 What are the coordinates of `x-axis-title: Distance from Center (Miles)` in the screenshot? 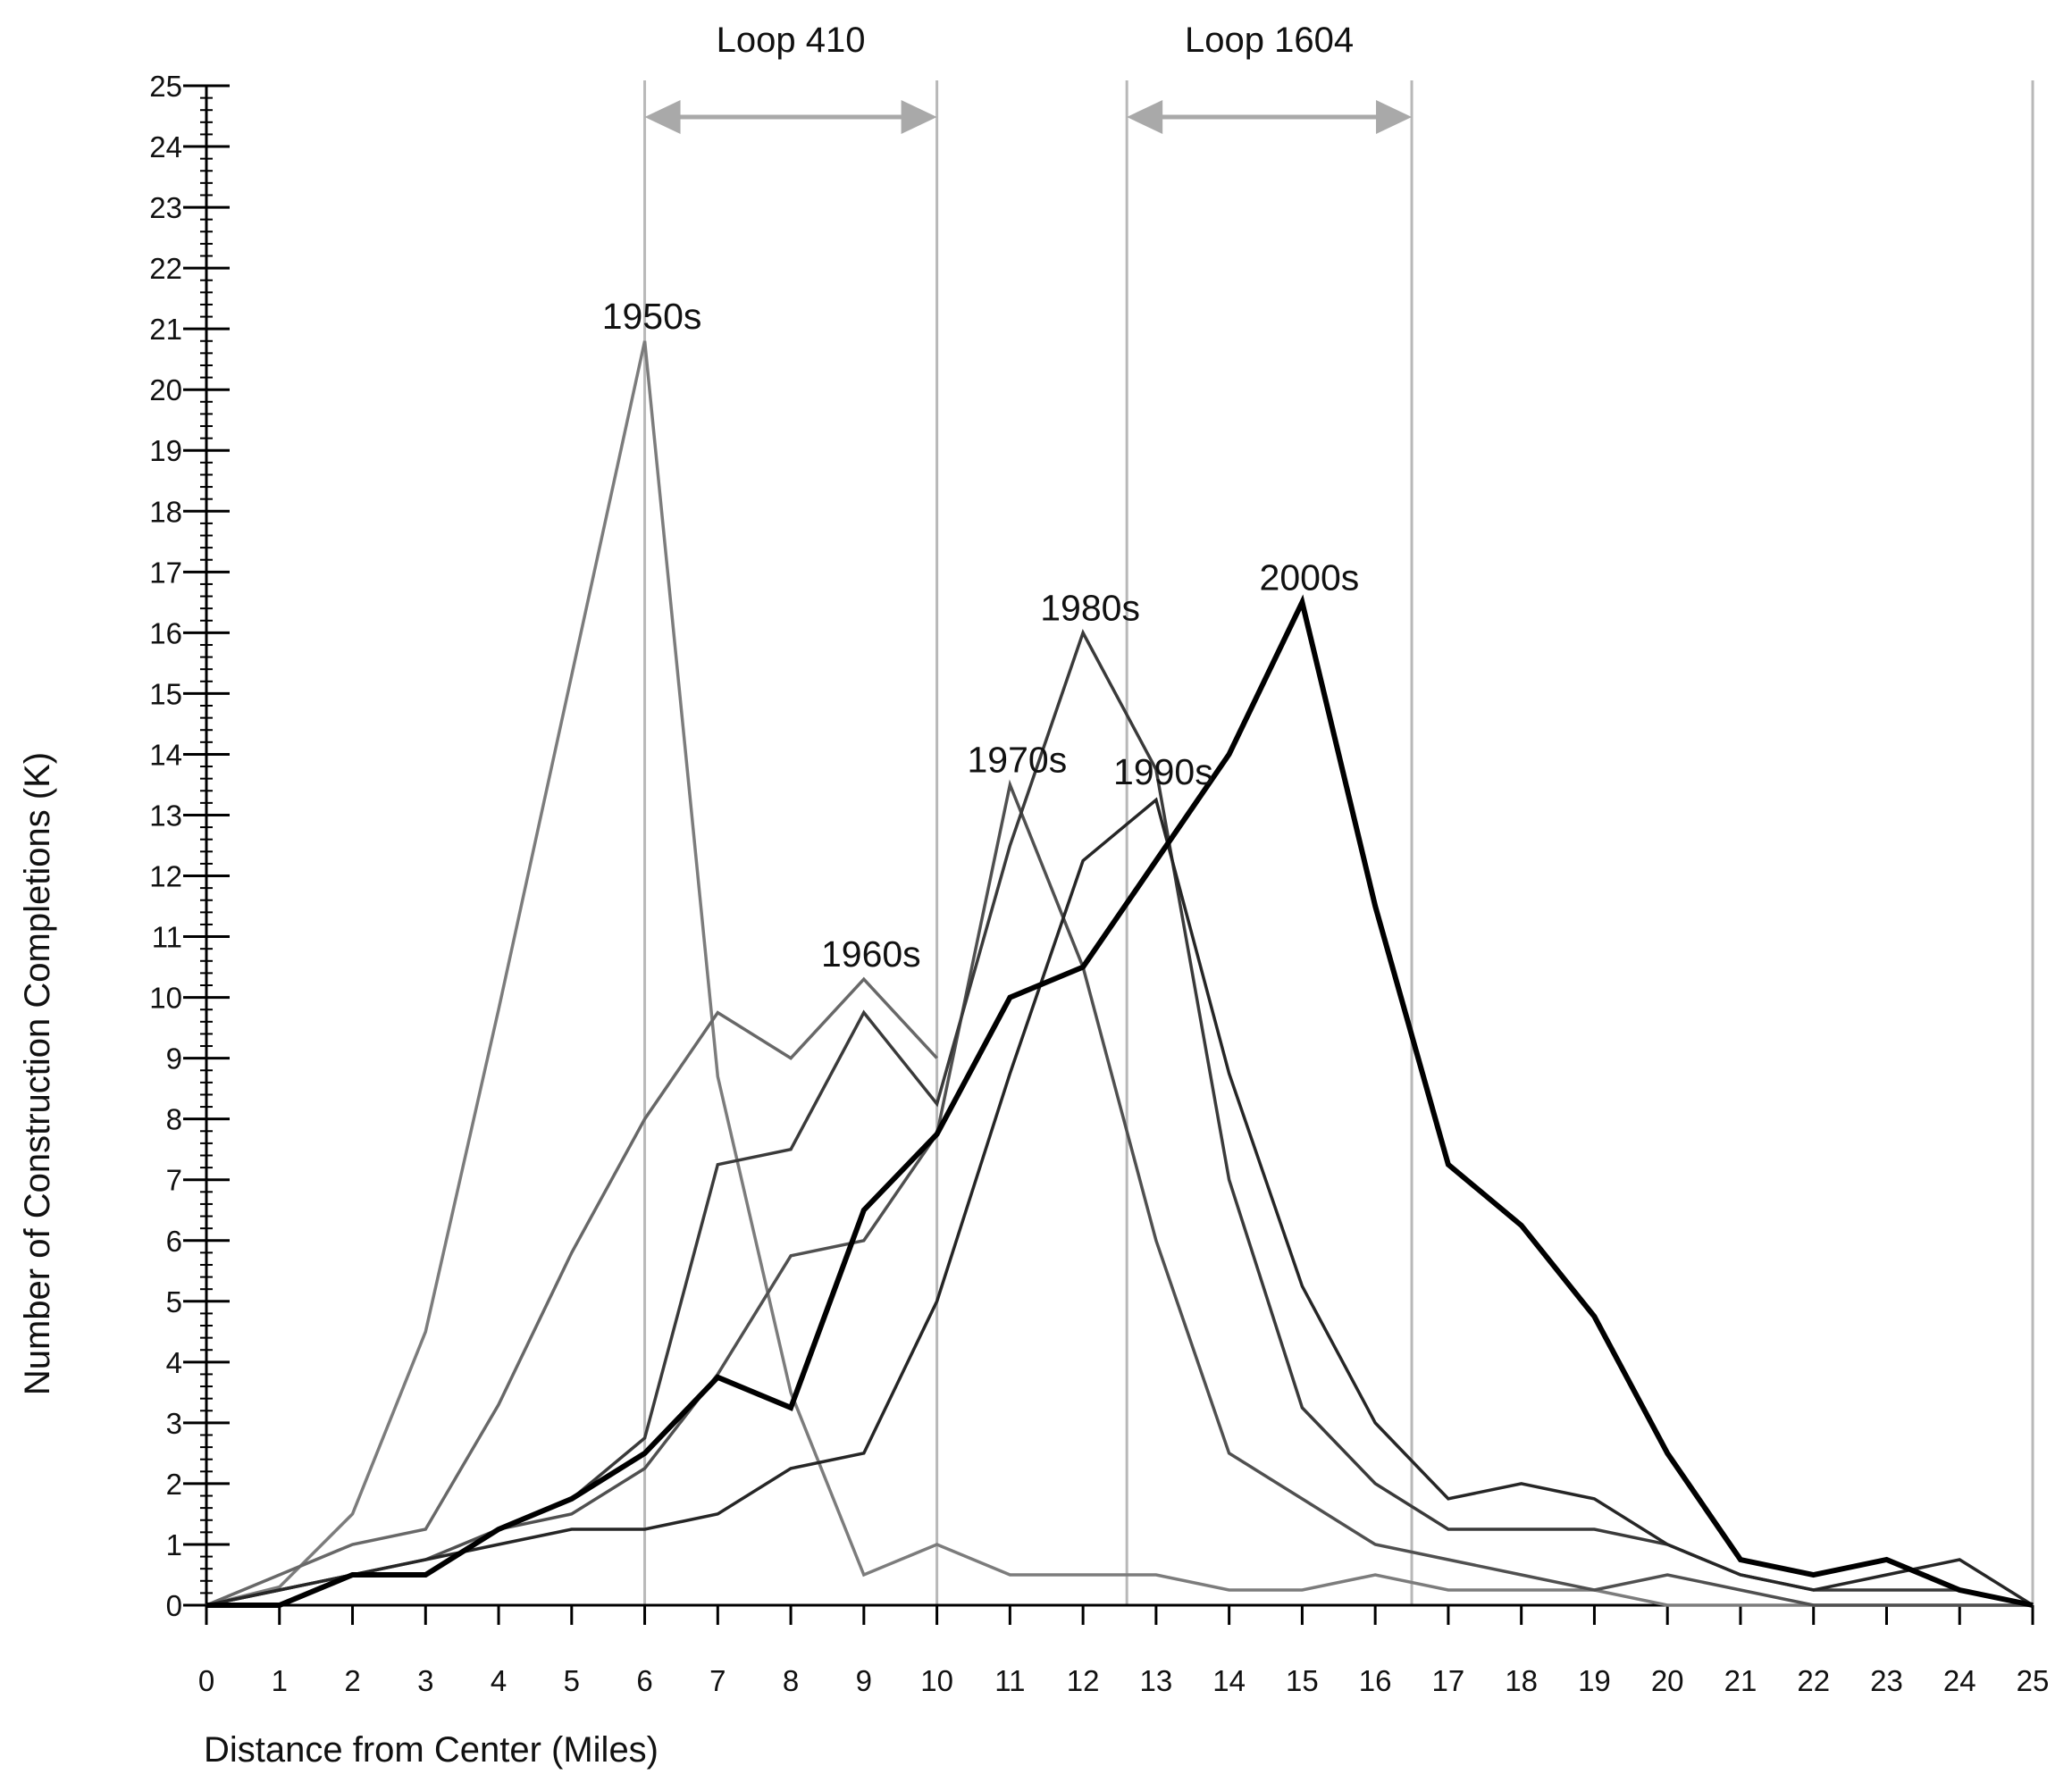 It's located at (431, 1750).